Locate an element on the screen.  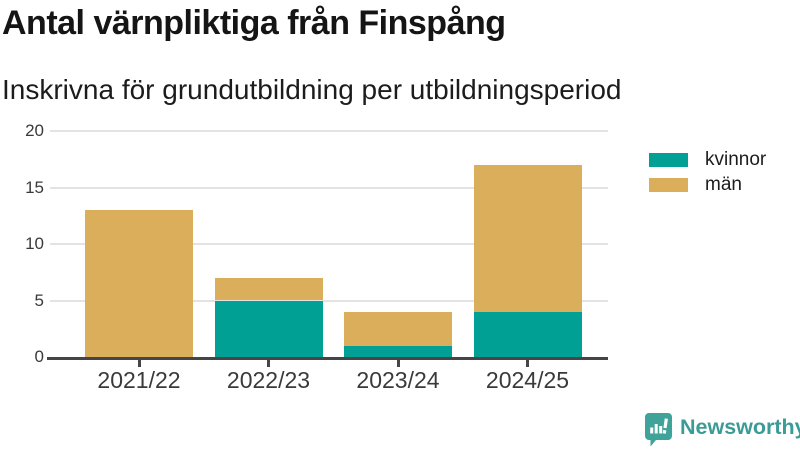
legend-label: män is located at coordinates (723, 184).